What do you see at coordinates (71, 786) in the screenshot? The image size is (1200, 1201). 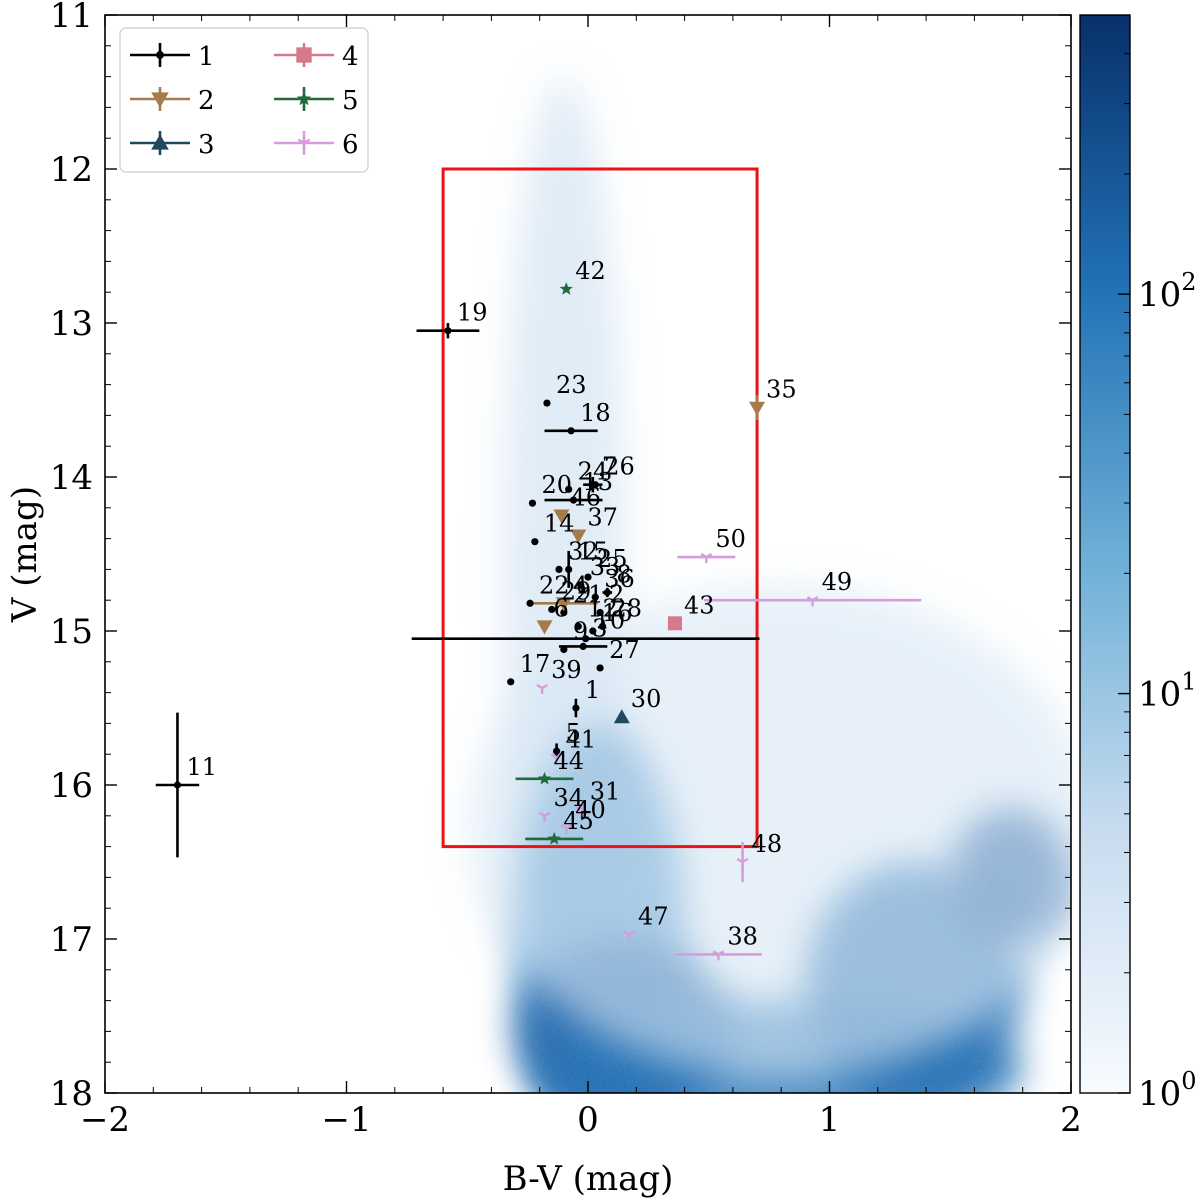 I see `y-tick-label: 16` at bounding box center [71, 786].